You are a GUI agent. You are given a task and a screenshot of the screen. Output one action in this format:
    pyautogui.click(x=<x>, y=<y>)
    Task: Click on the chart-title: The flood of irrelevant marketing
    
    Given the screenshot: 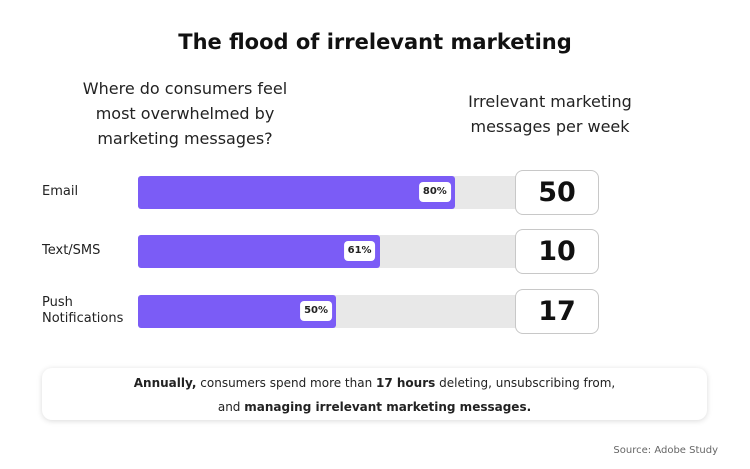 What is the action you would take?
    pyautogui.click(x=375, y=42)
    